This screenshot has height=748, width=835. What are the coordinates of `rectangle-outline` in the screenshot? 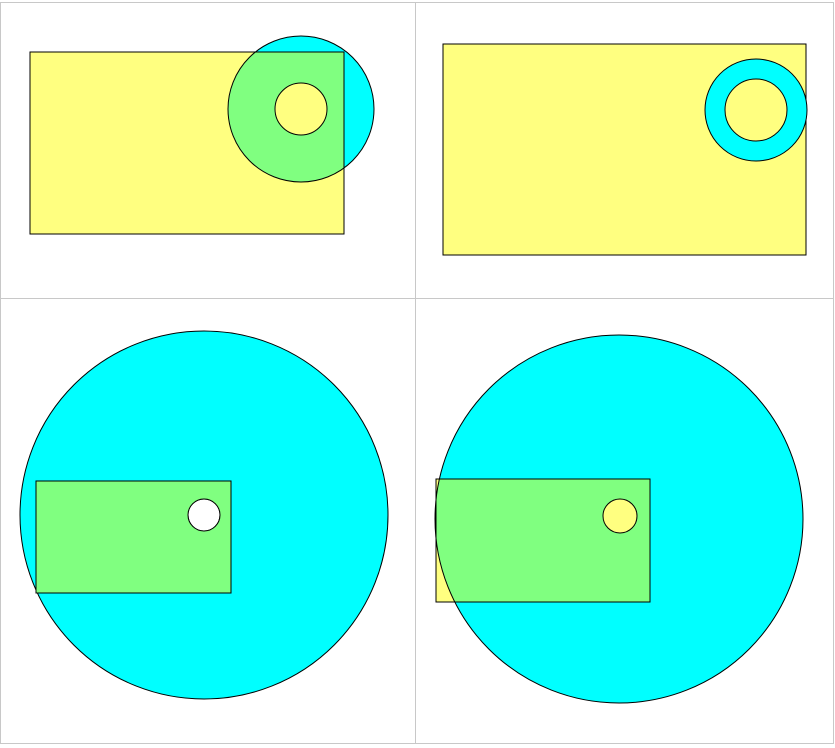 It's located at (543, 540).